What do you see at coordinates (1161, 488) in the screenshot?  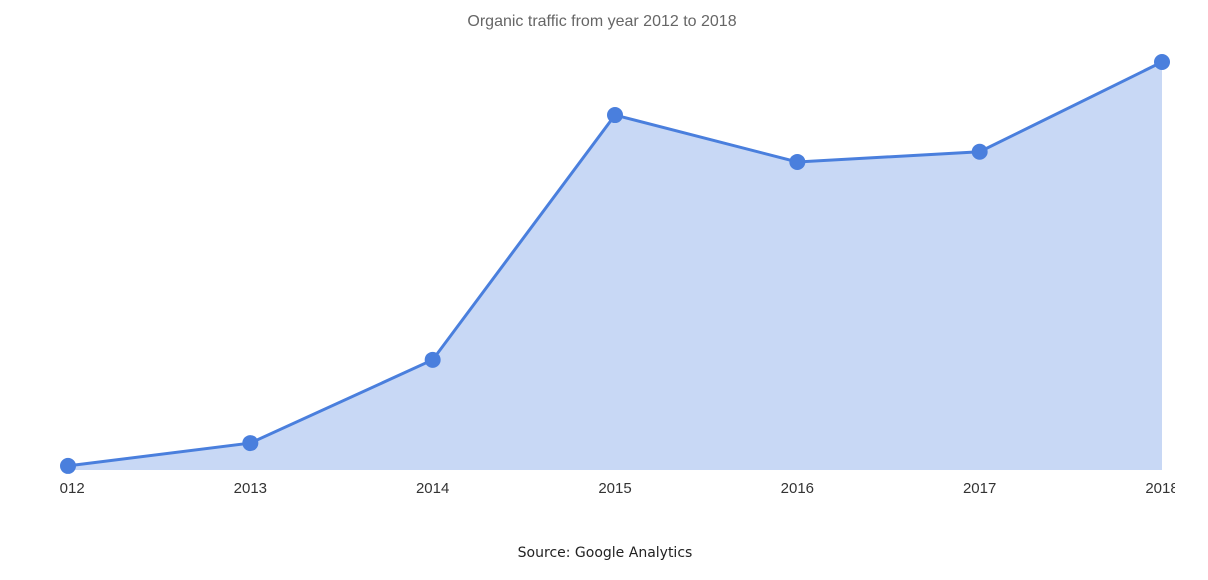 I see `x-tick-label: 2018` at bounding box center [1161, 488].